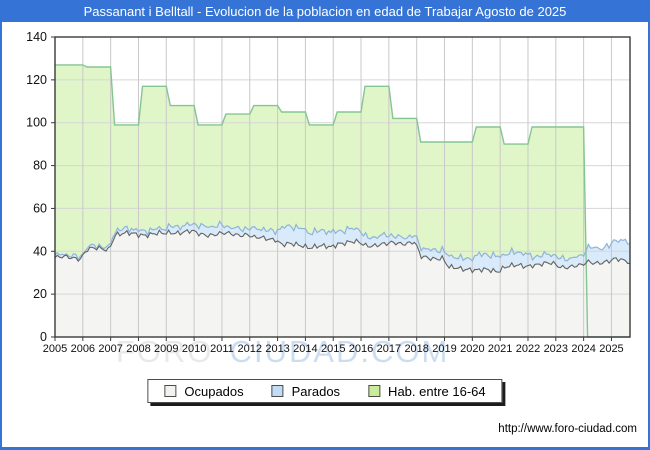 This screenshot has width=650, height=450. What do you see at coordinates (36, 37) in the screenshot?
I see `y-tick-label: 140` at bounding box center [36, 37].